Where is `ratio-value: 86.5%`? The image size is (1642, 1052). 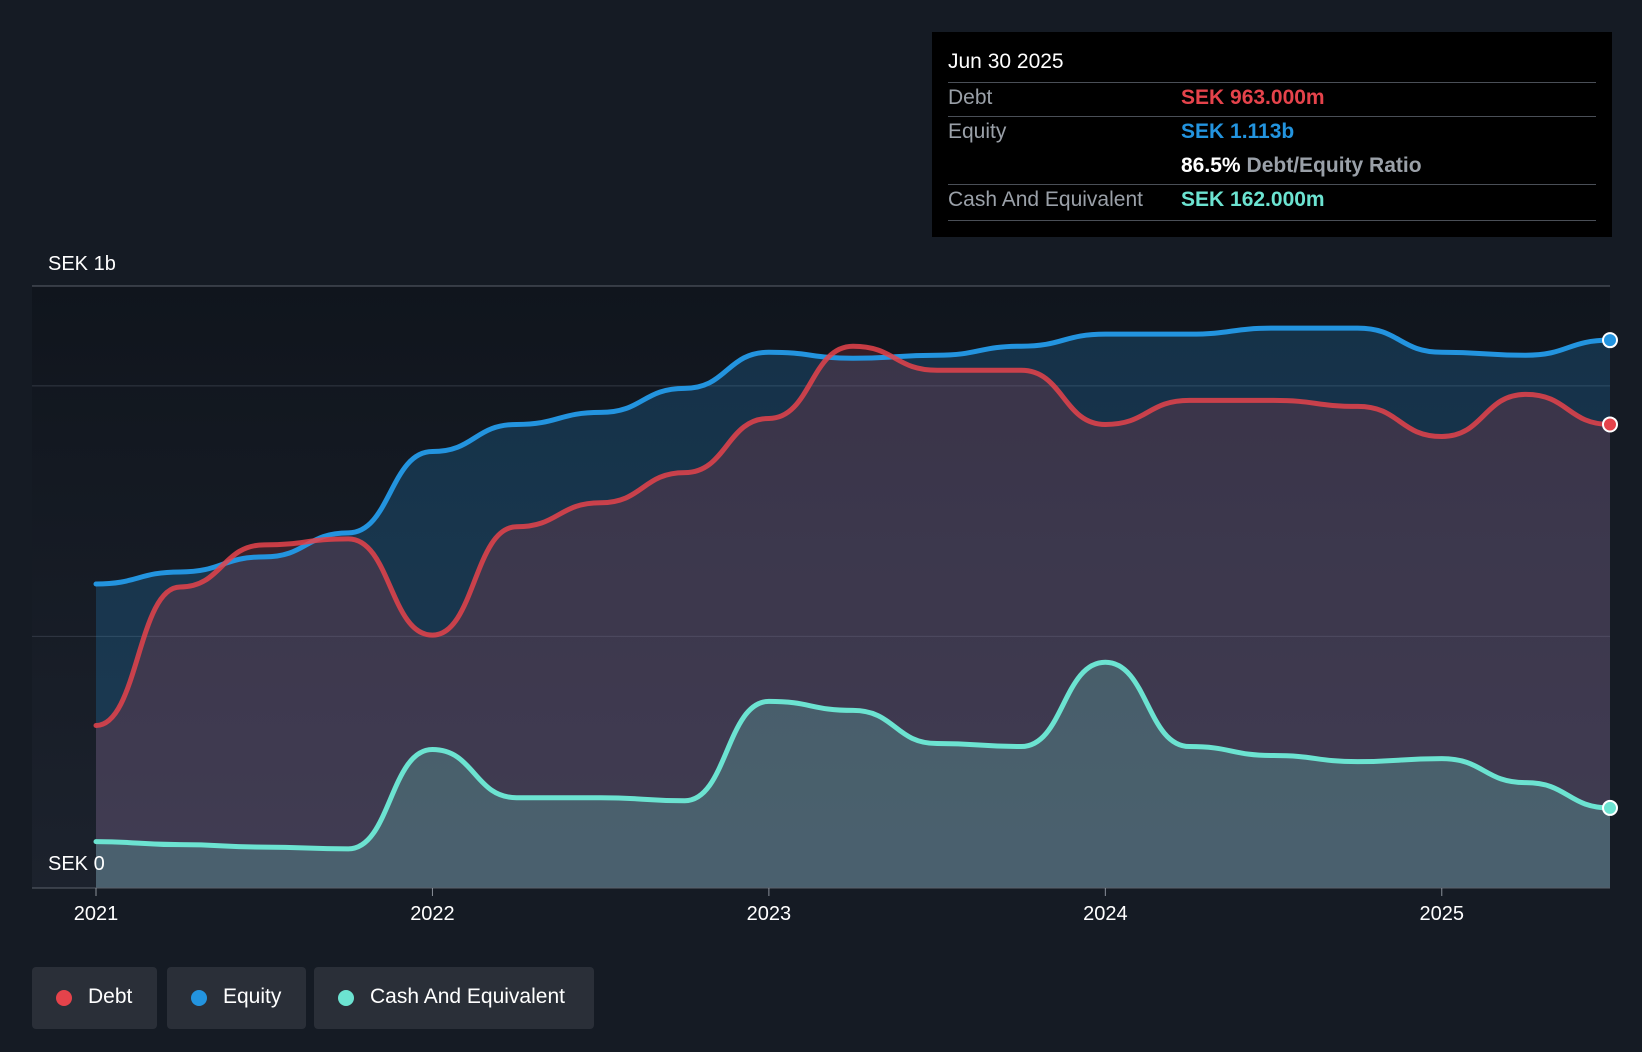
ratio-value: 86.5% is located at coordinates (1211, 165).